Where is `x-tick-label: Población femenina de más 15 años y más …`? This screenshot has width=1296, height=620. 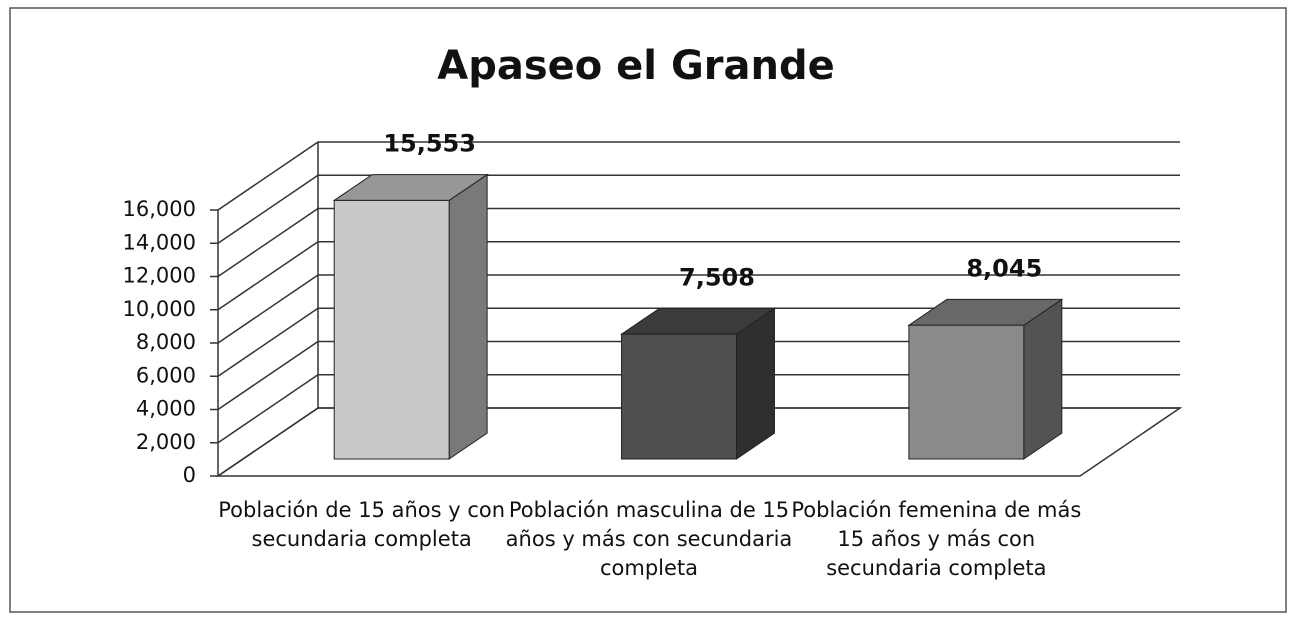 x-tick-label: Población femenina de más 15 años y más … is located at coordinates (936, 539).